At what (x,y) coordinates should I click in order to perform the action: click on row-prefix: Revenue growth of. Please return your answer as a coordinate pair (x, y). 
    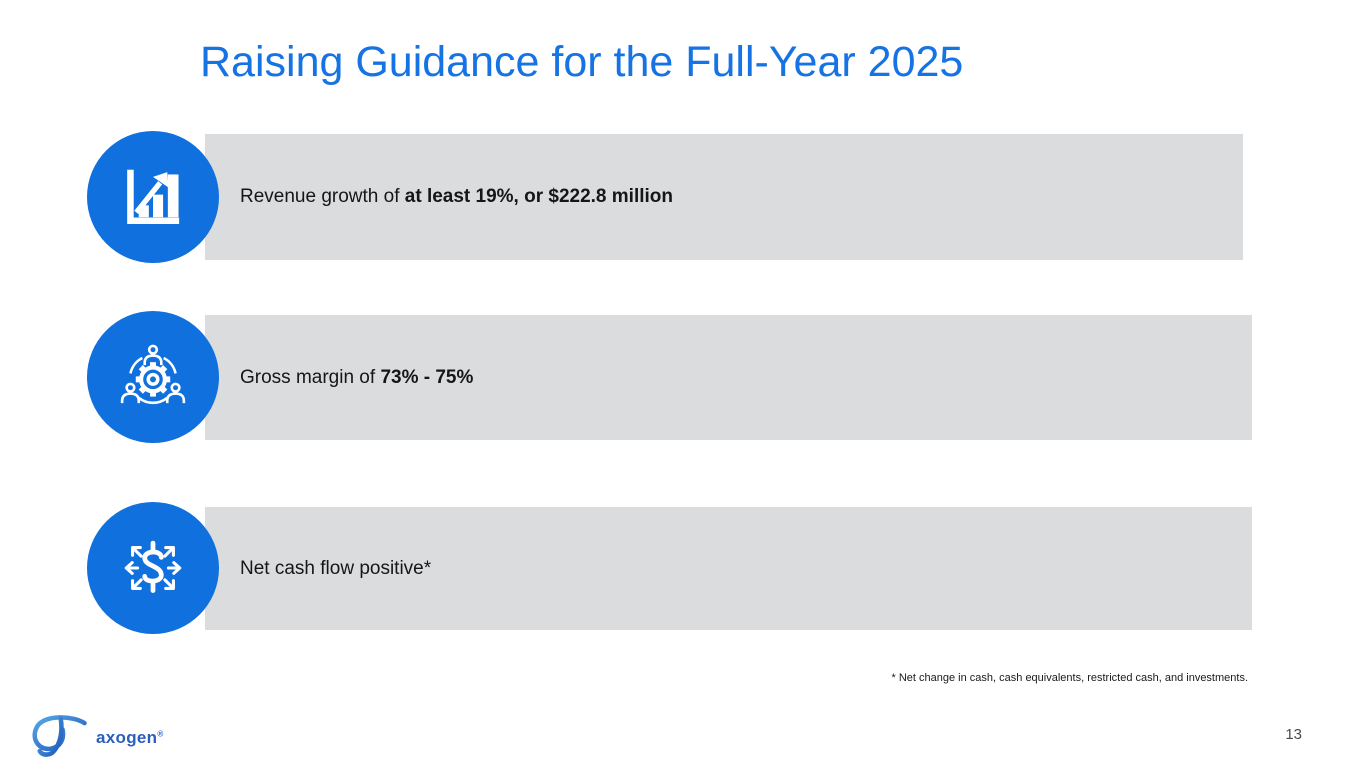
    Looking at the image, I should click on (322, 196).